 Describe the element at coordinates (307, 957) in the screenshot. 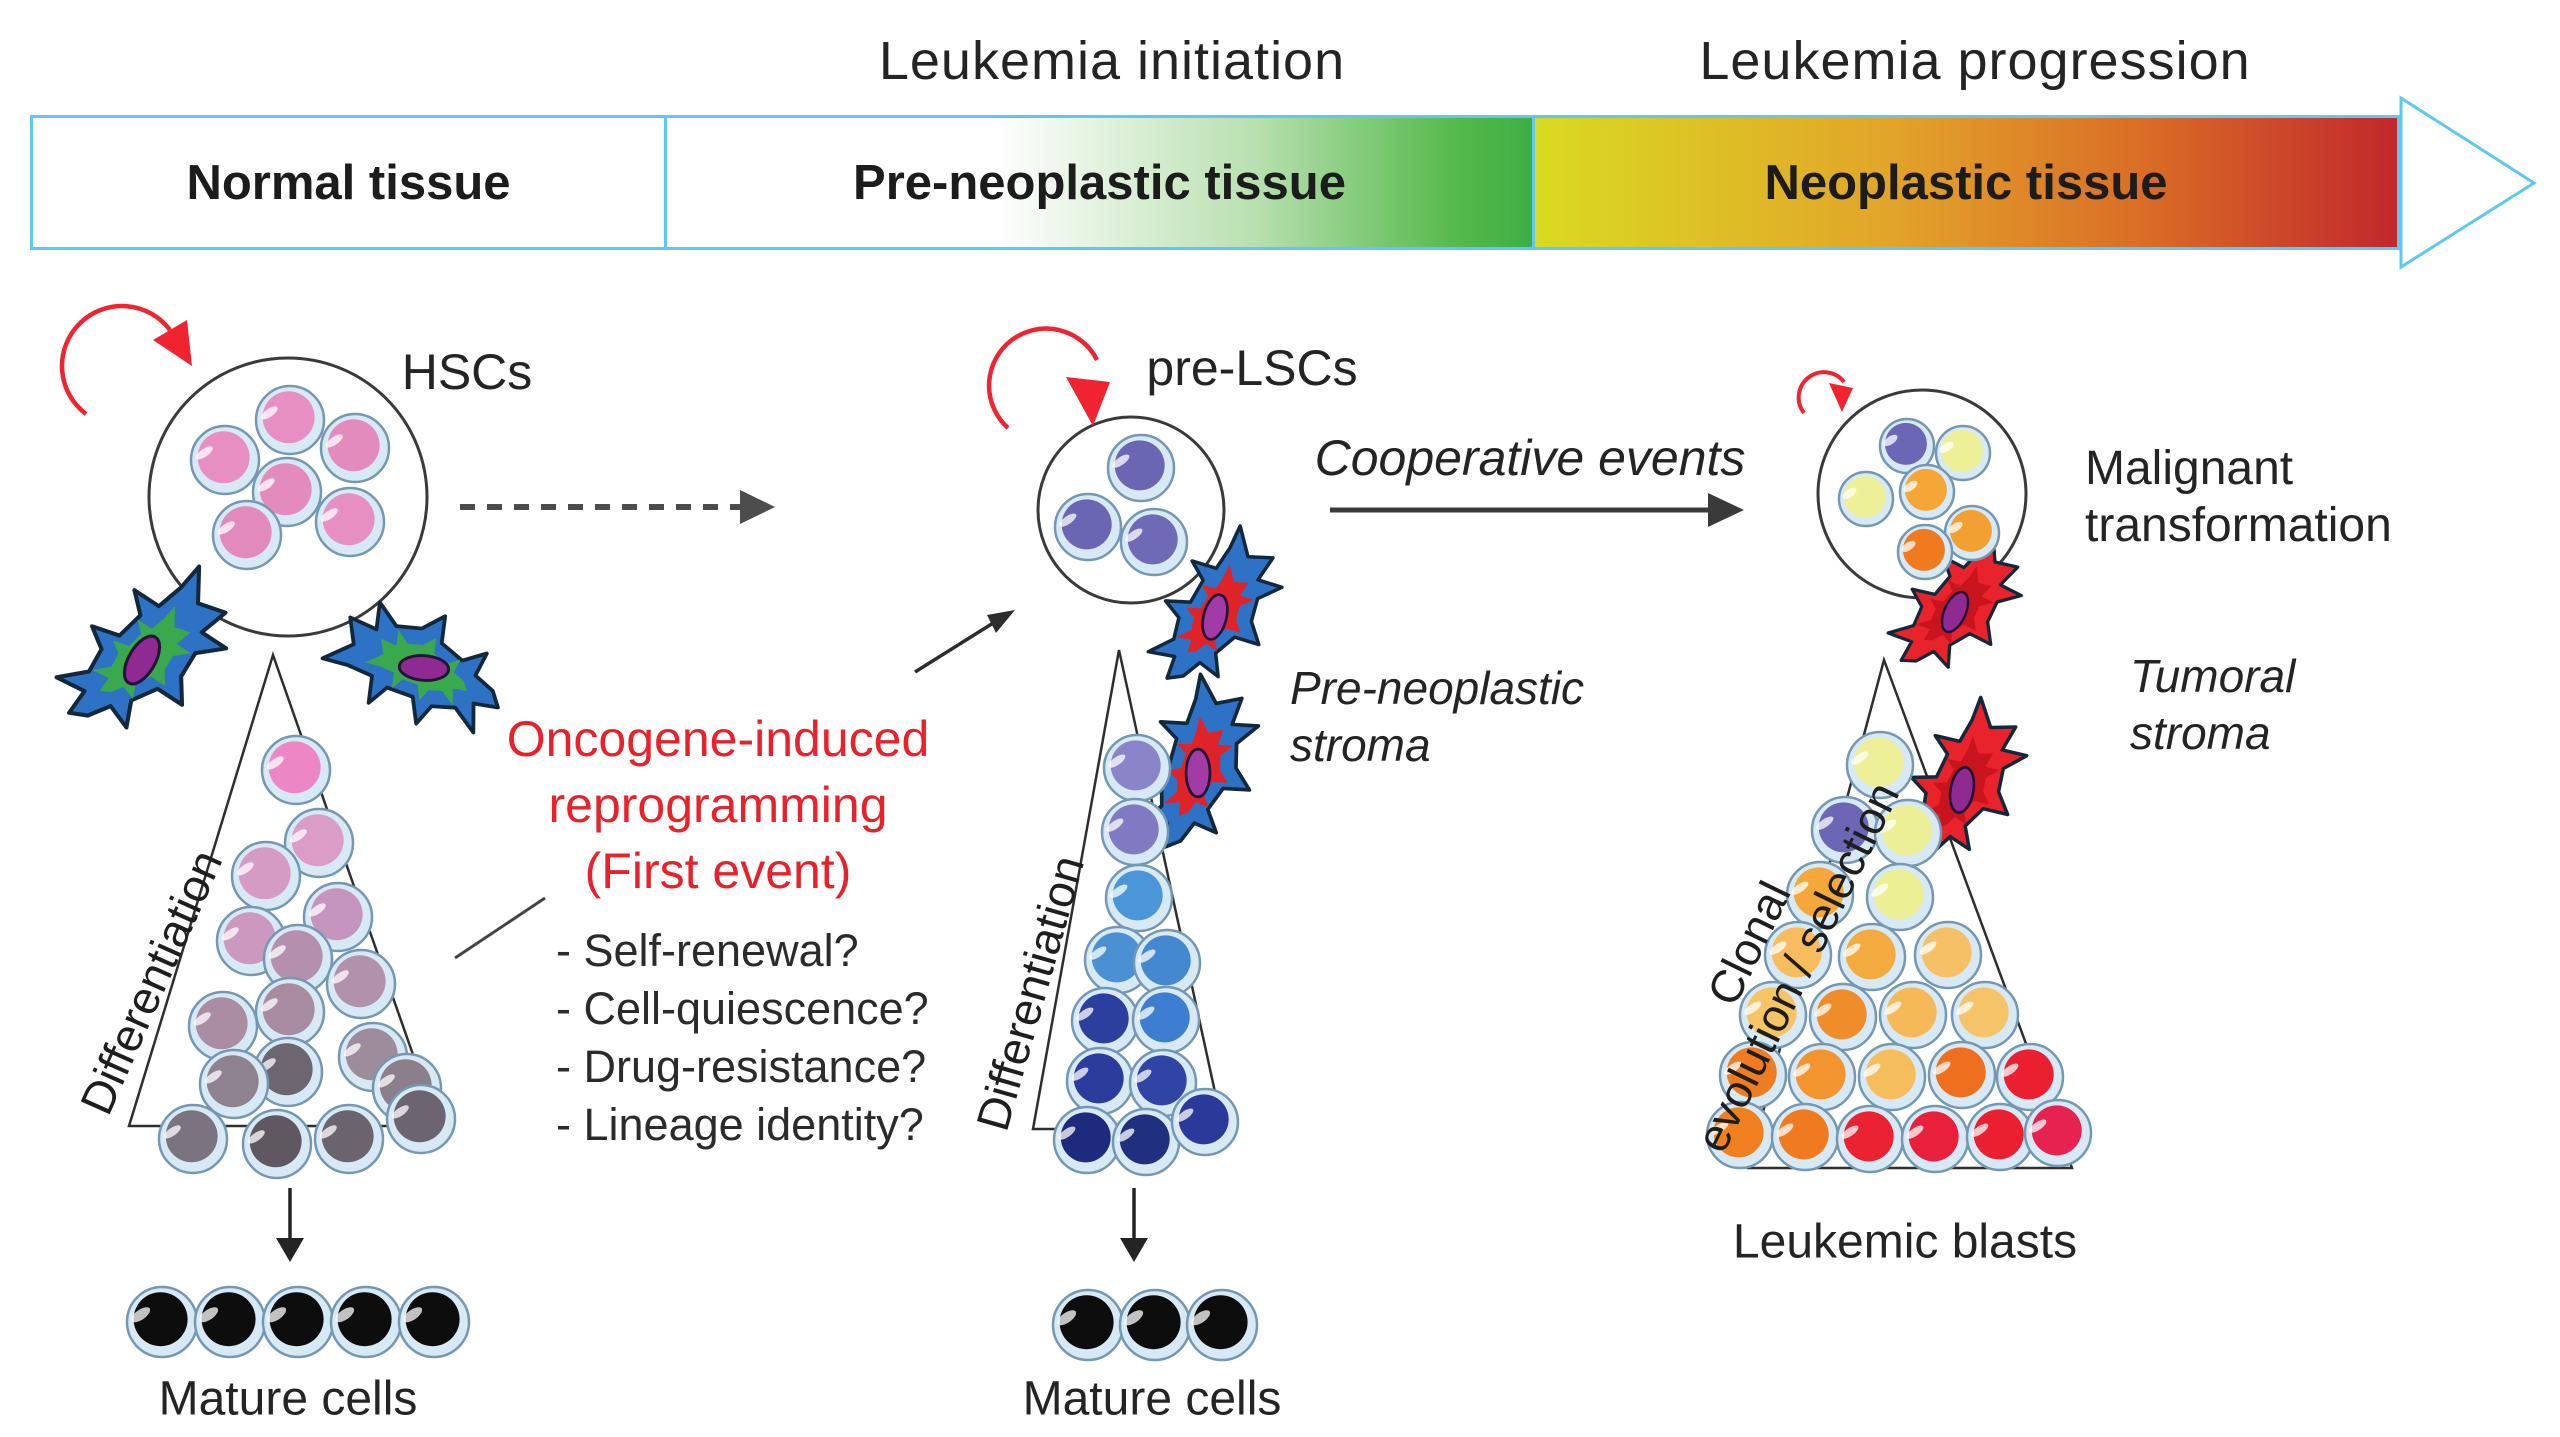

I see `left-hierarchy` at that location.